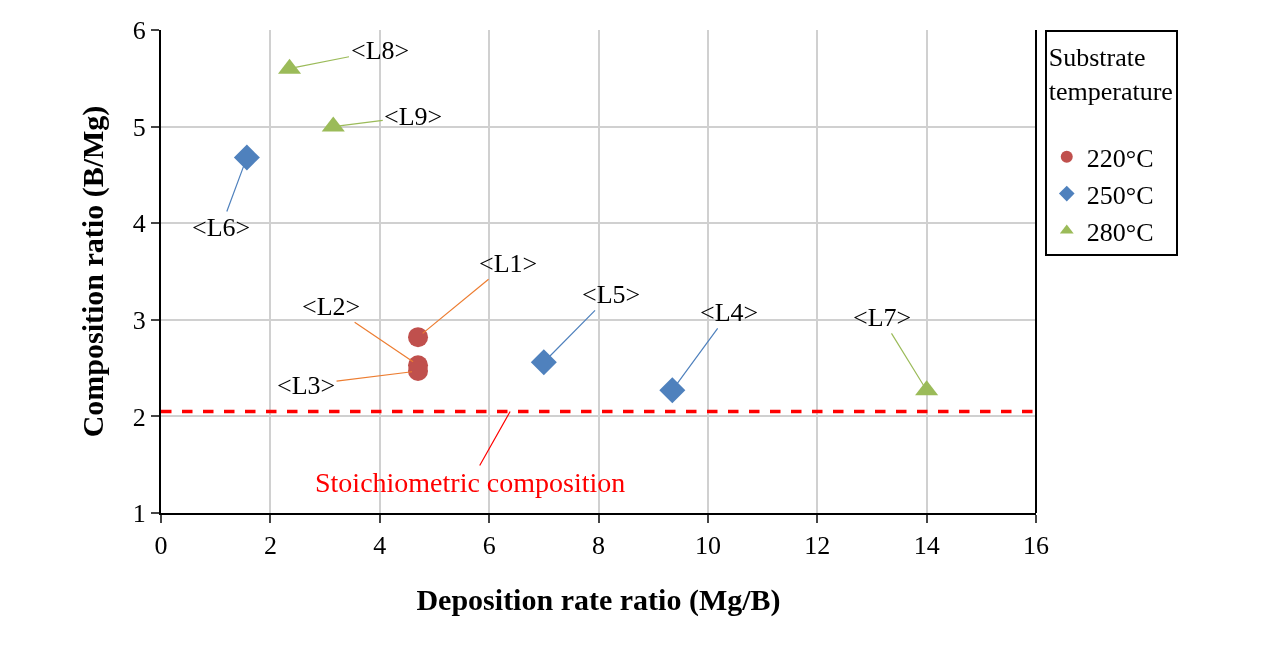 The height and width of the screenshot is (657, 1264). I want to click on y-tick-label: 6, so click(139, 31).